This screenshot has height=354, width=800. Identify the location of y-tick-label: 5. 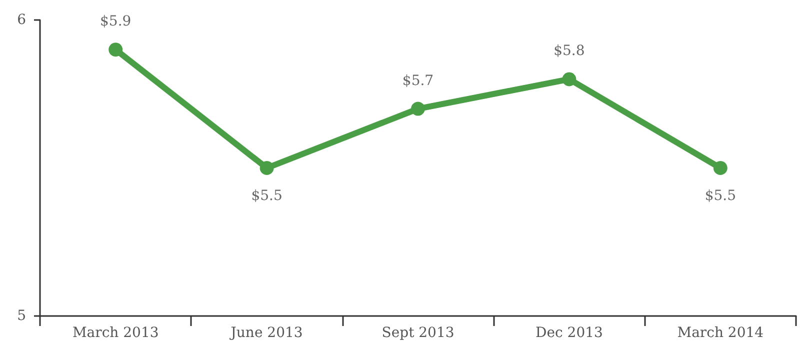
(21, 316).